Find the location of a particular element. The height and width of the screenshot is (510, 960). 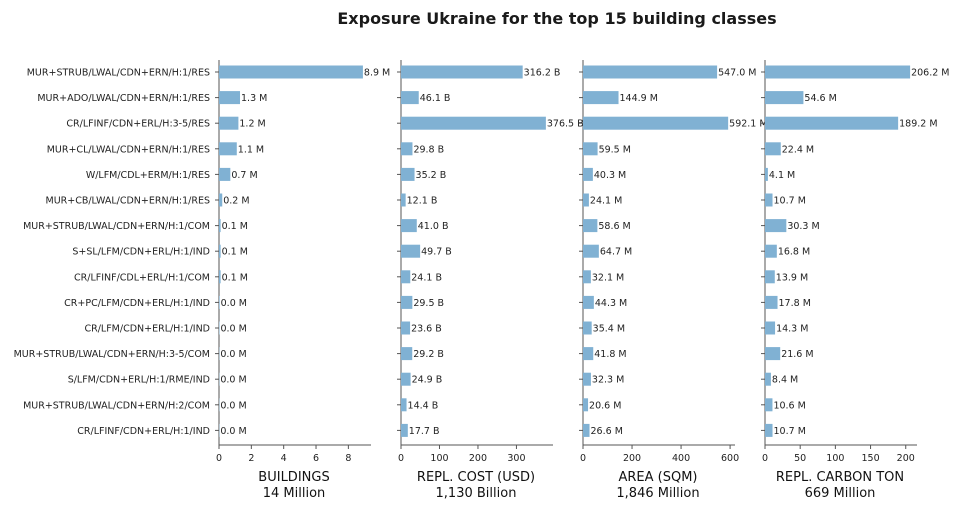

category-label: MUR+STRUB/LWAL/CDN+ERN/H:1/RES is located at coordinates (118, 73).